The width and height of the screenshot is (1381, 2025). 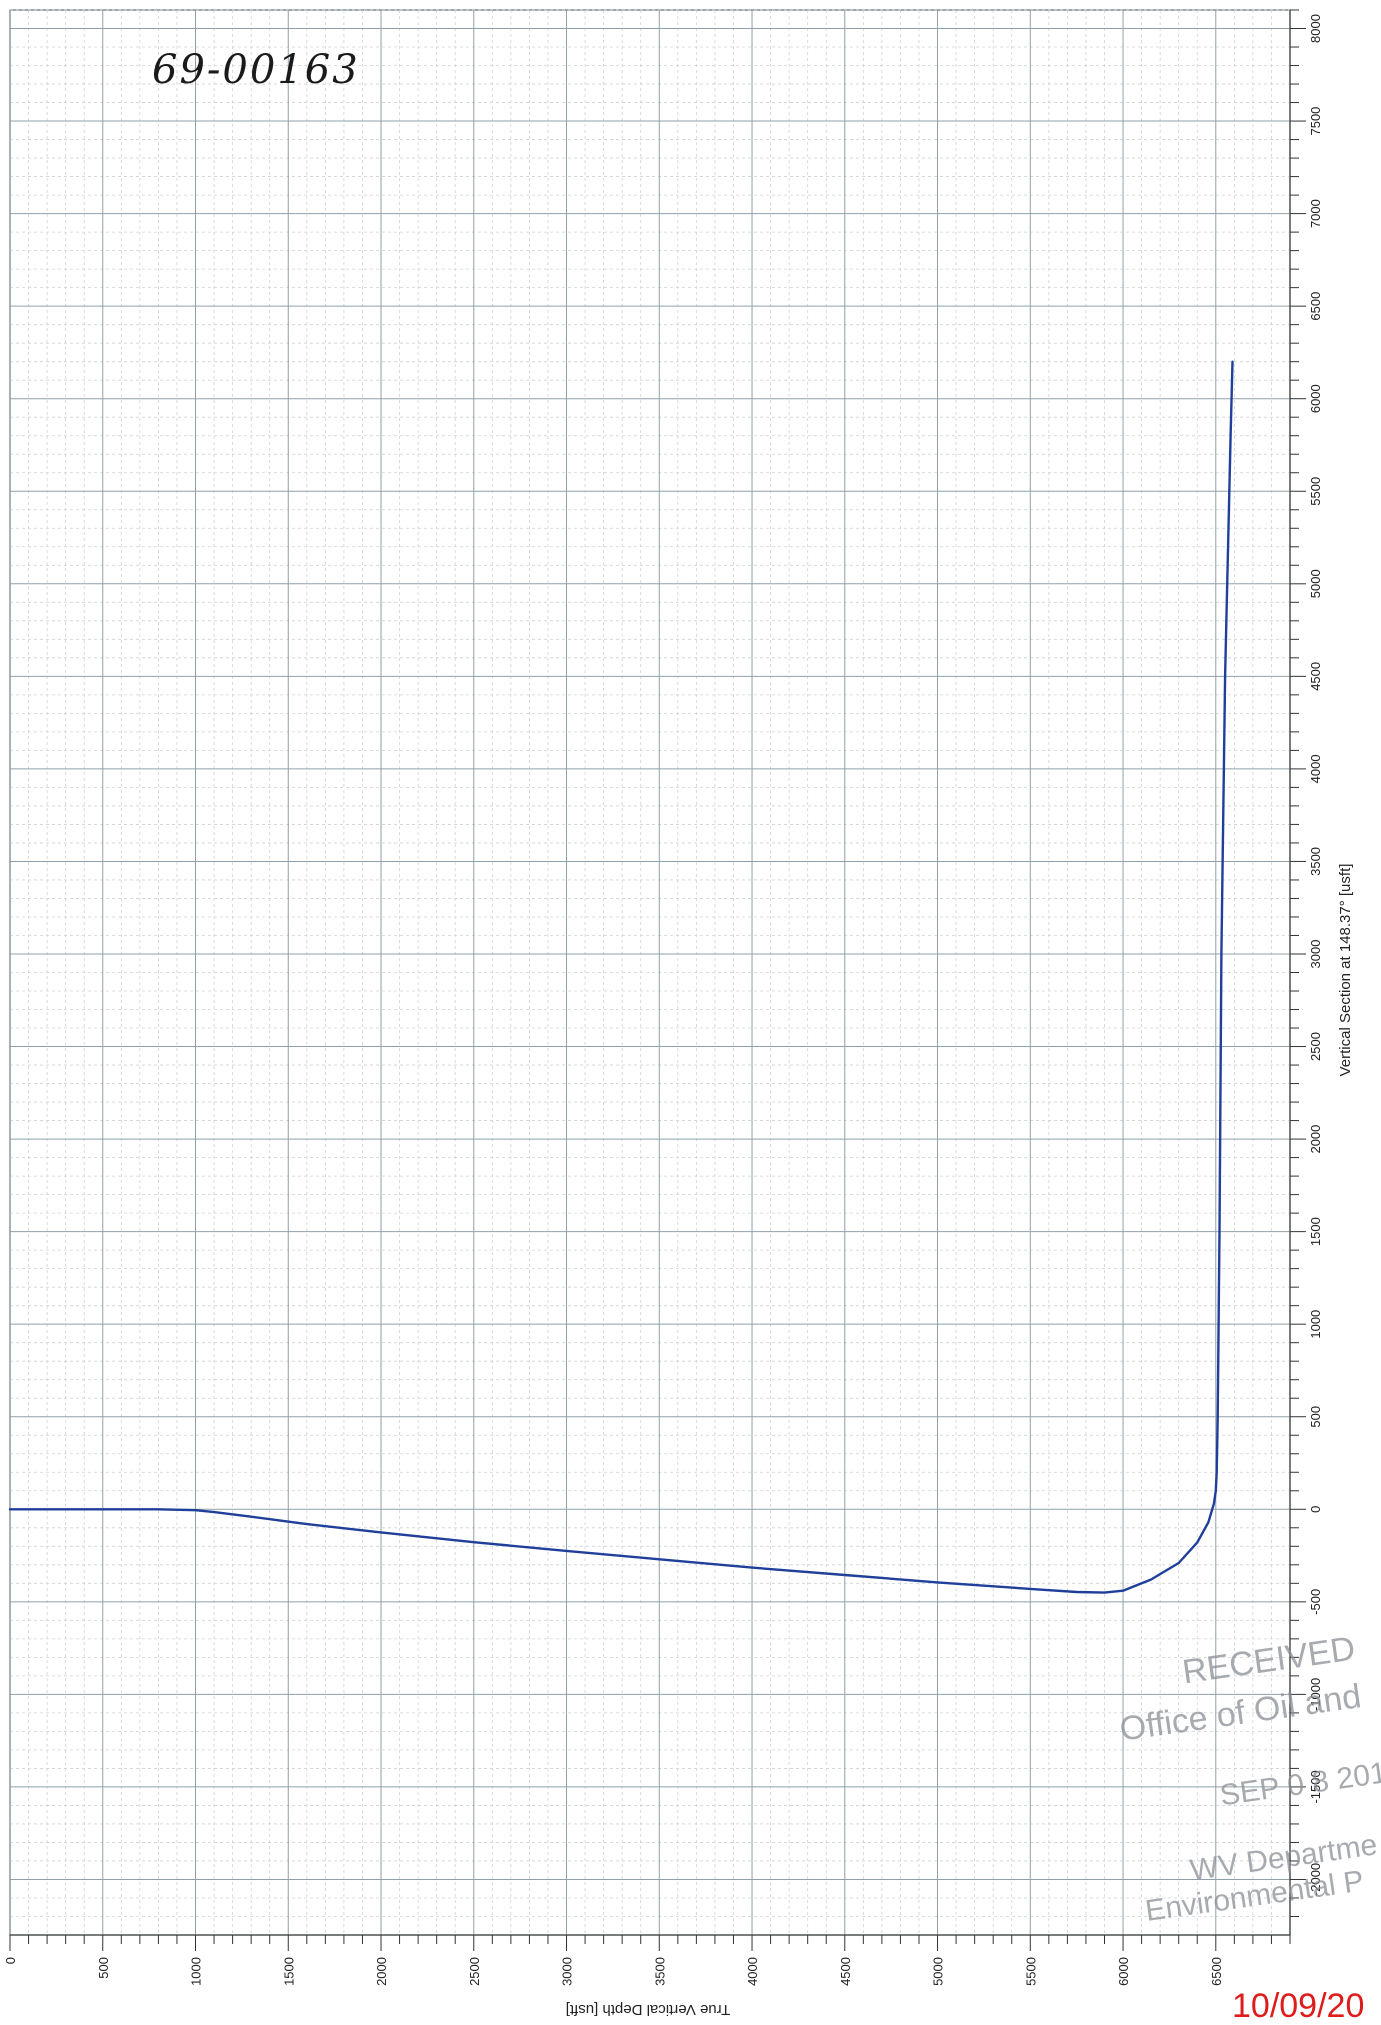 I want to click on y-axis-title: Vertical Section at 148.37° [usft], so click(x=1345, y=970).